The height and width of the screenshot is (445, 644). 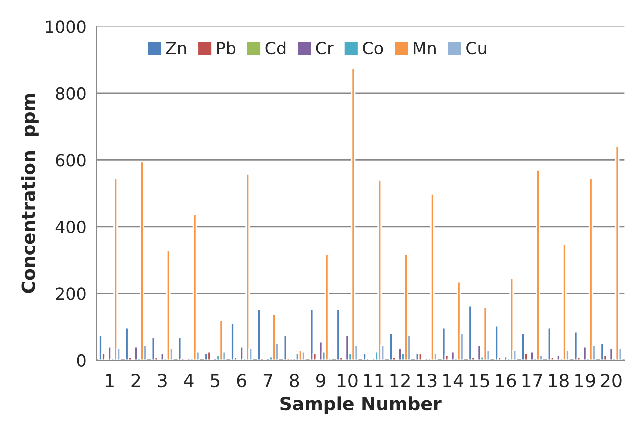 I want to click on x-tick-label: 1, so click(x=110, y=381).